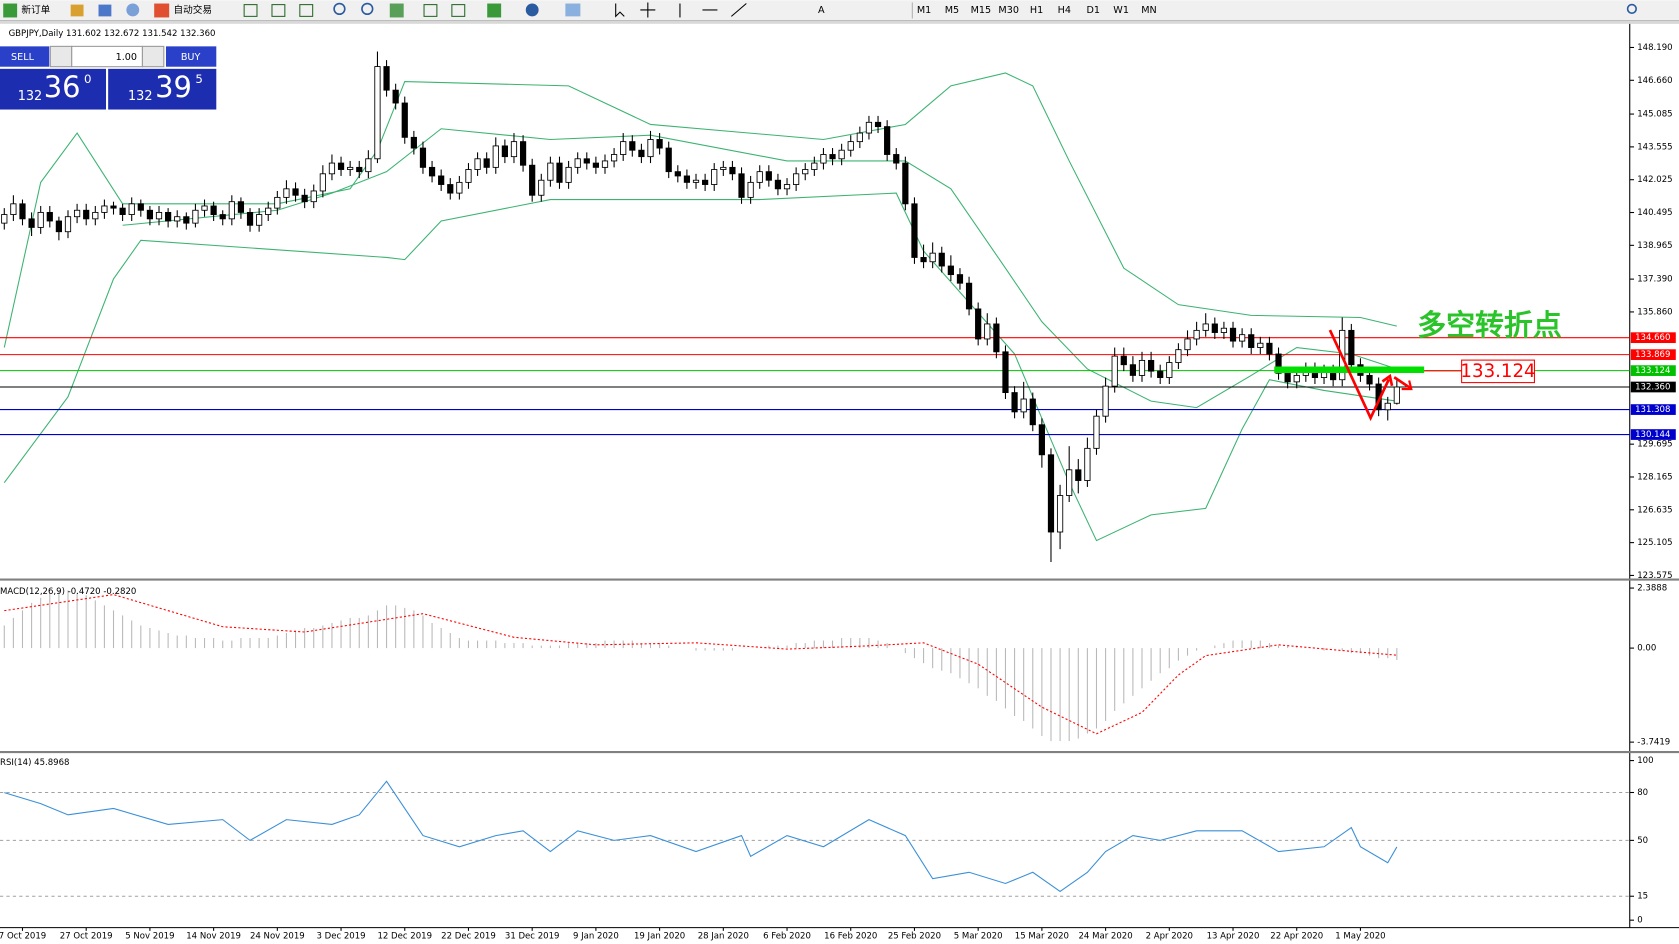 The width and height of the screenshot is (1679, 944). What do you see at coordinates (1008, 10) in the screenshot?
I see `timeframe-button: M30` at bounding box center [1008, 10].